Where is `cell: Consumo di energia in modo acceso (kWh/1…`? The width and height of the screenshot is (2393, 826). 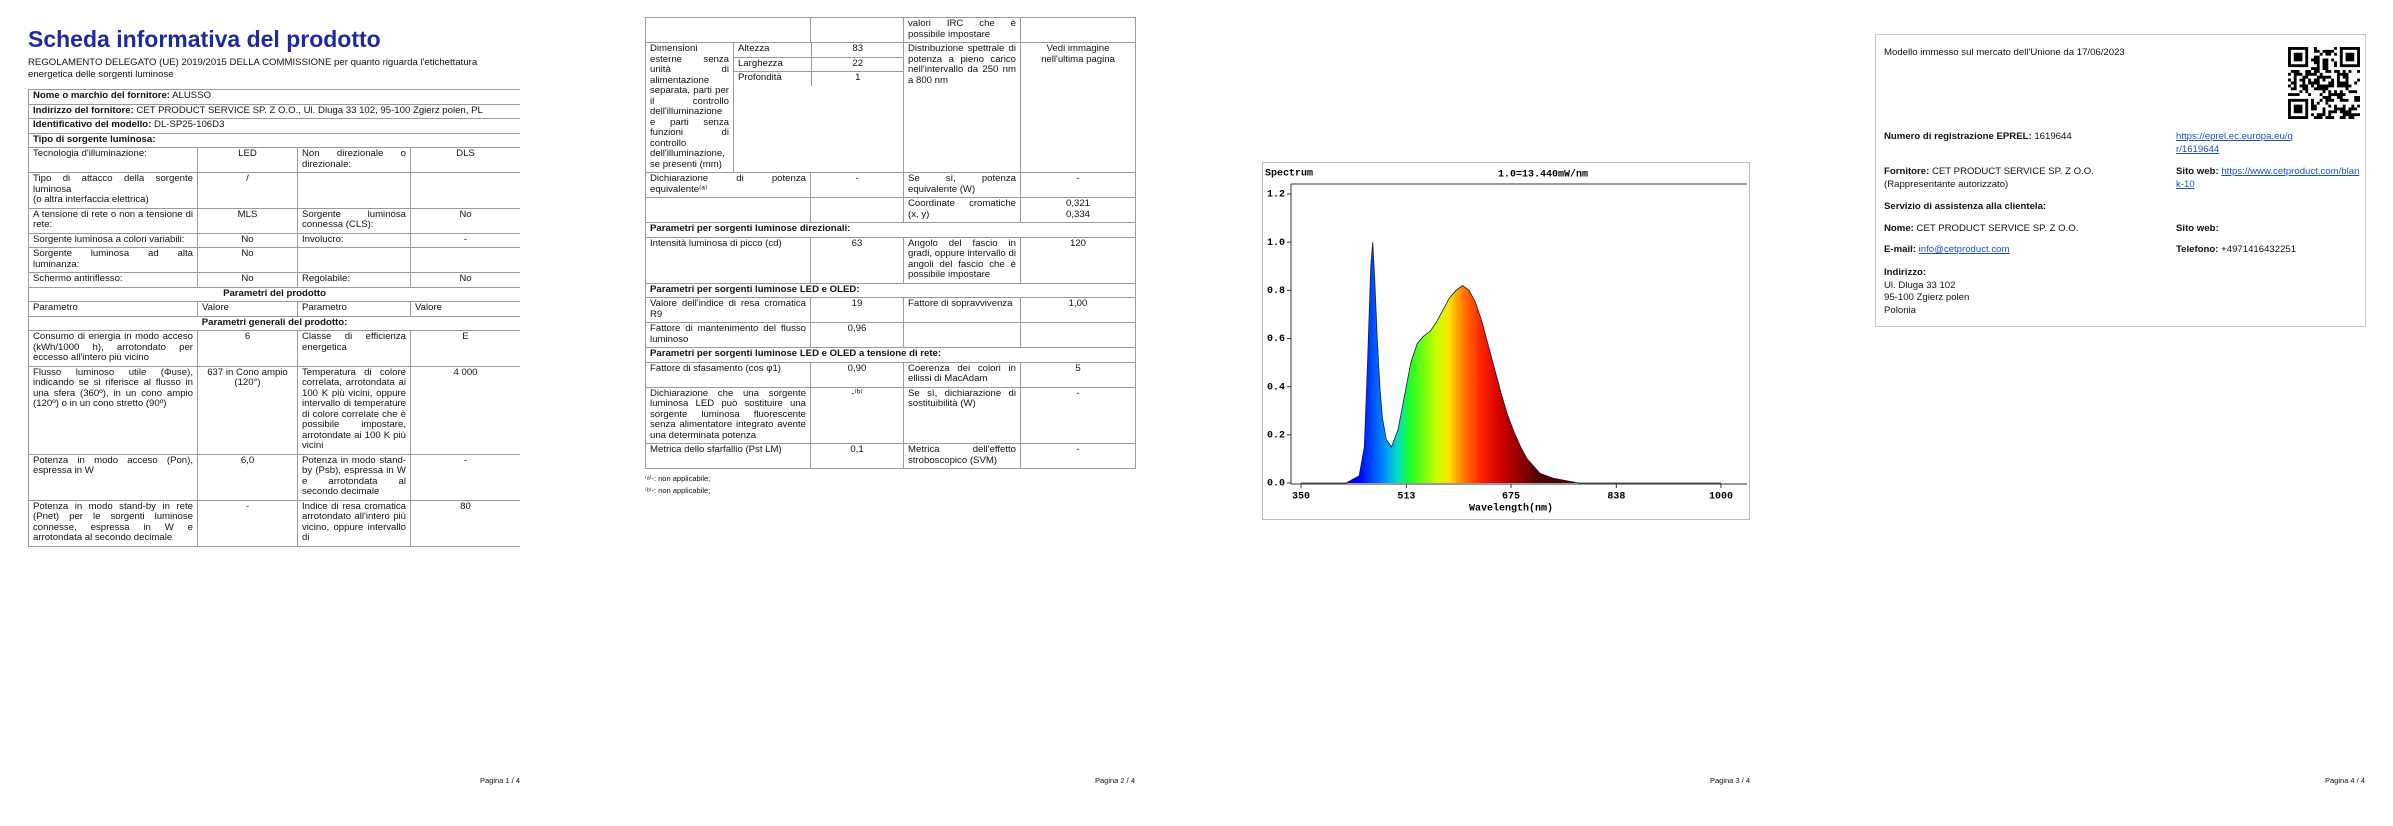
cell: Consumo di energia in modo acceso (kWh/1… is located at coordinates (113, 348).